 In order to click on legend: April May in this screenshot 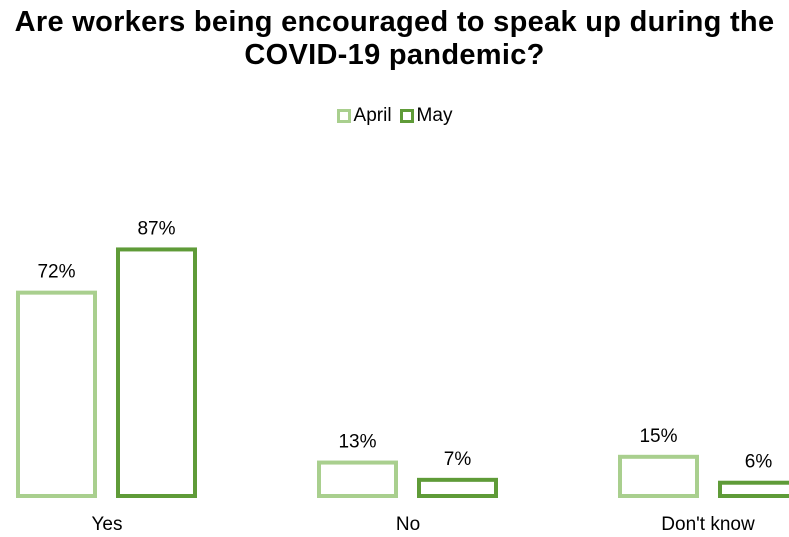, I will do `click(394, 116)`.